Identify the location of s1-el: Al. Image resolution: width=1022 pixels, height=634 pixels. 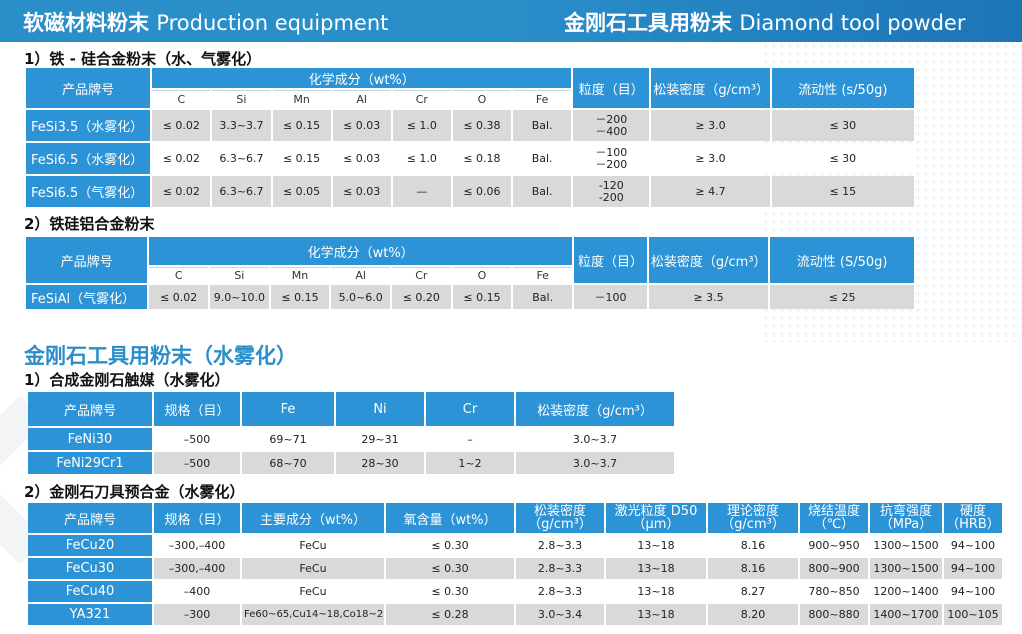
(361, 99).